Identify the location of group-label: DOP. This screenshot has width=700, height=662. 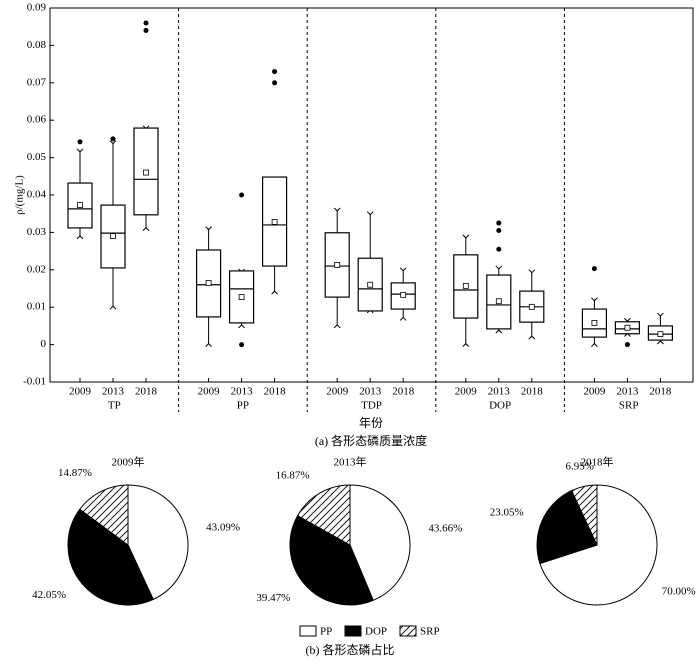
(500, 406).